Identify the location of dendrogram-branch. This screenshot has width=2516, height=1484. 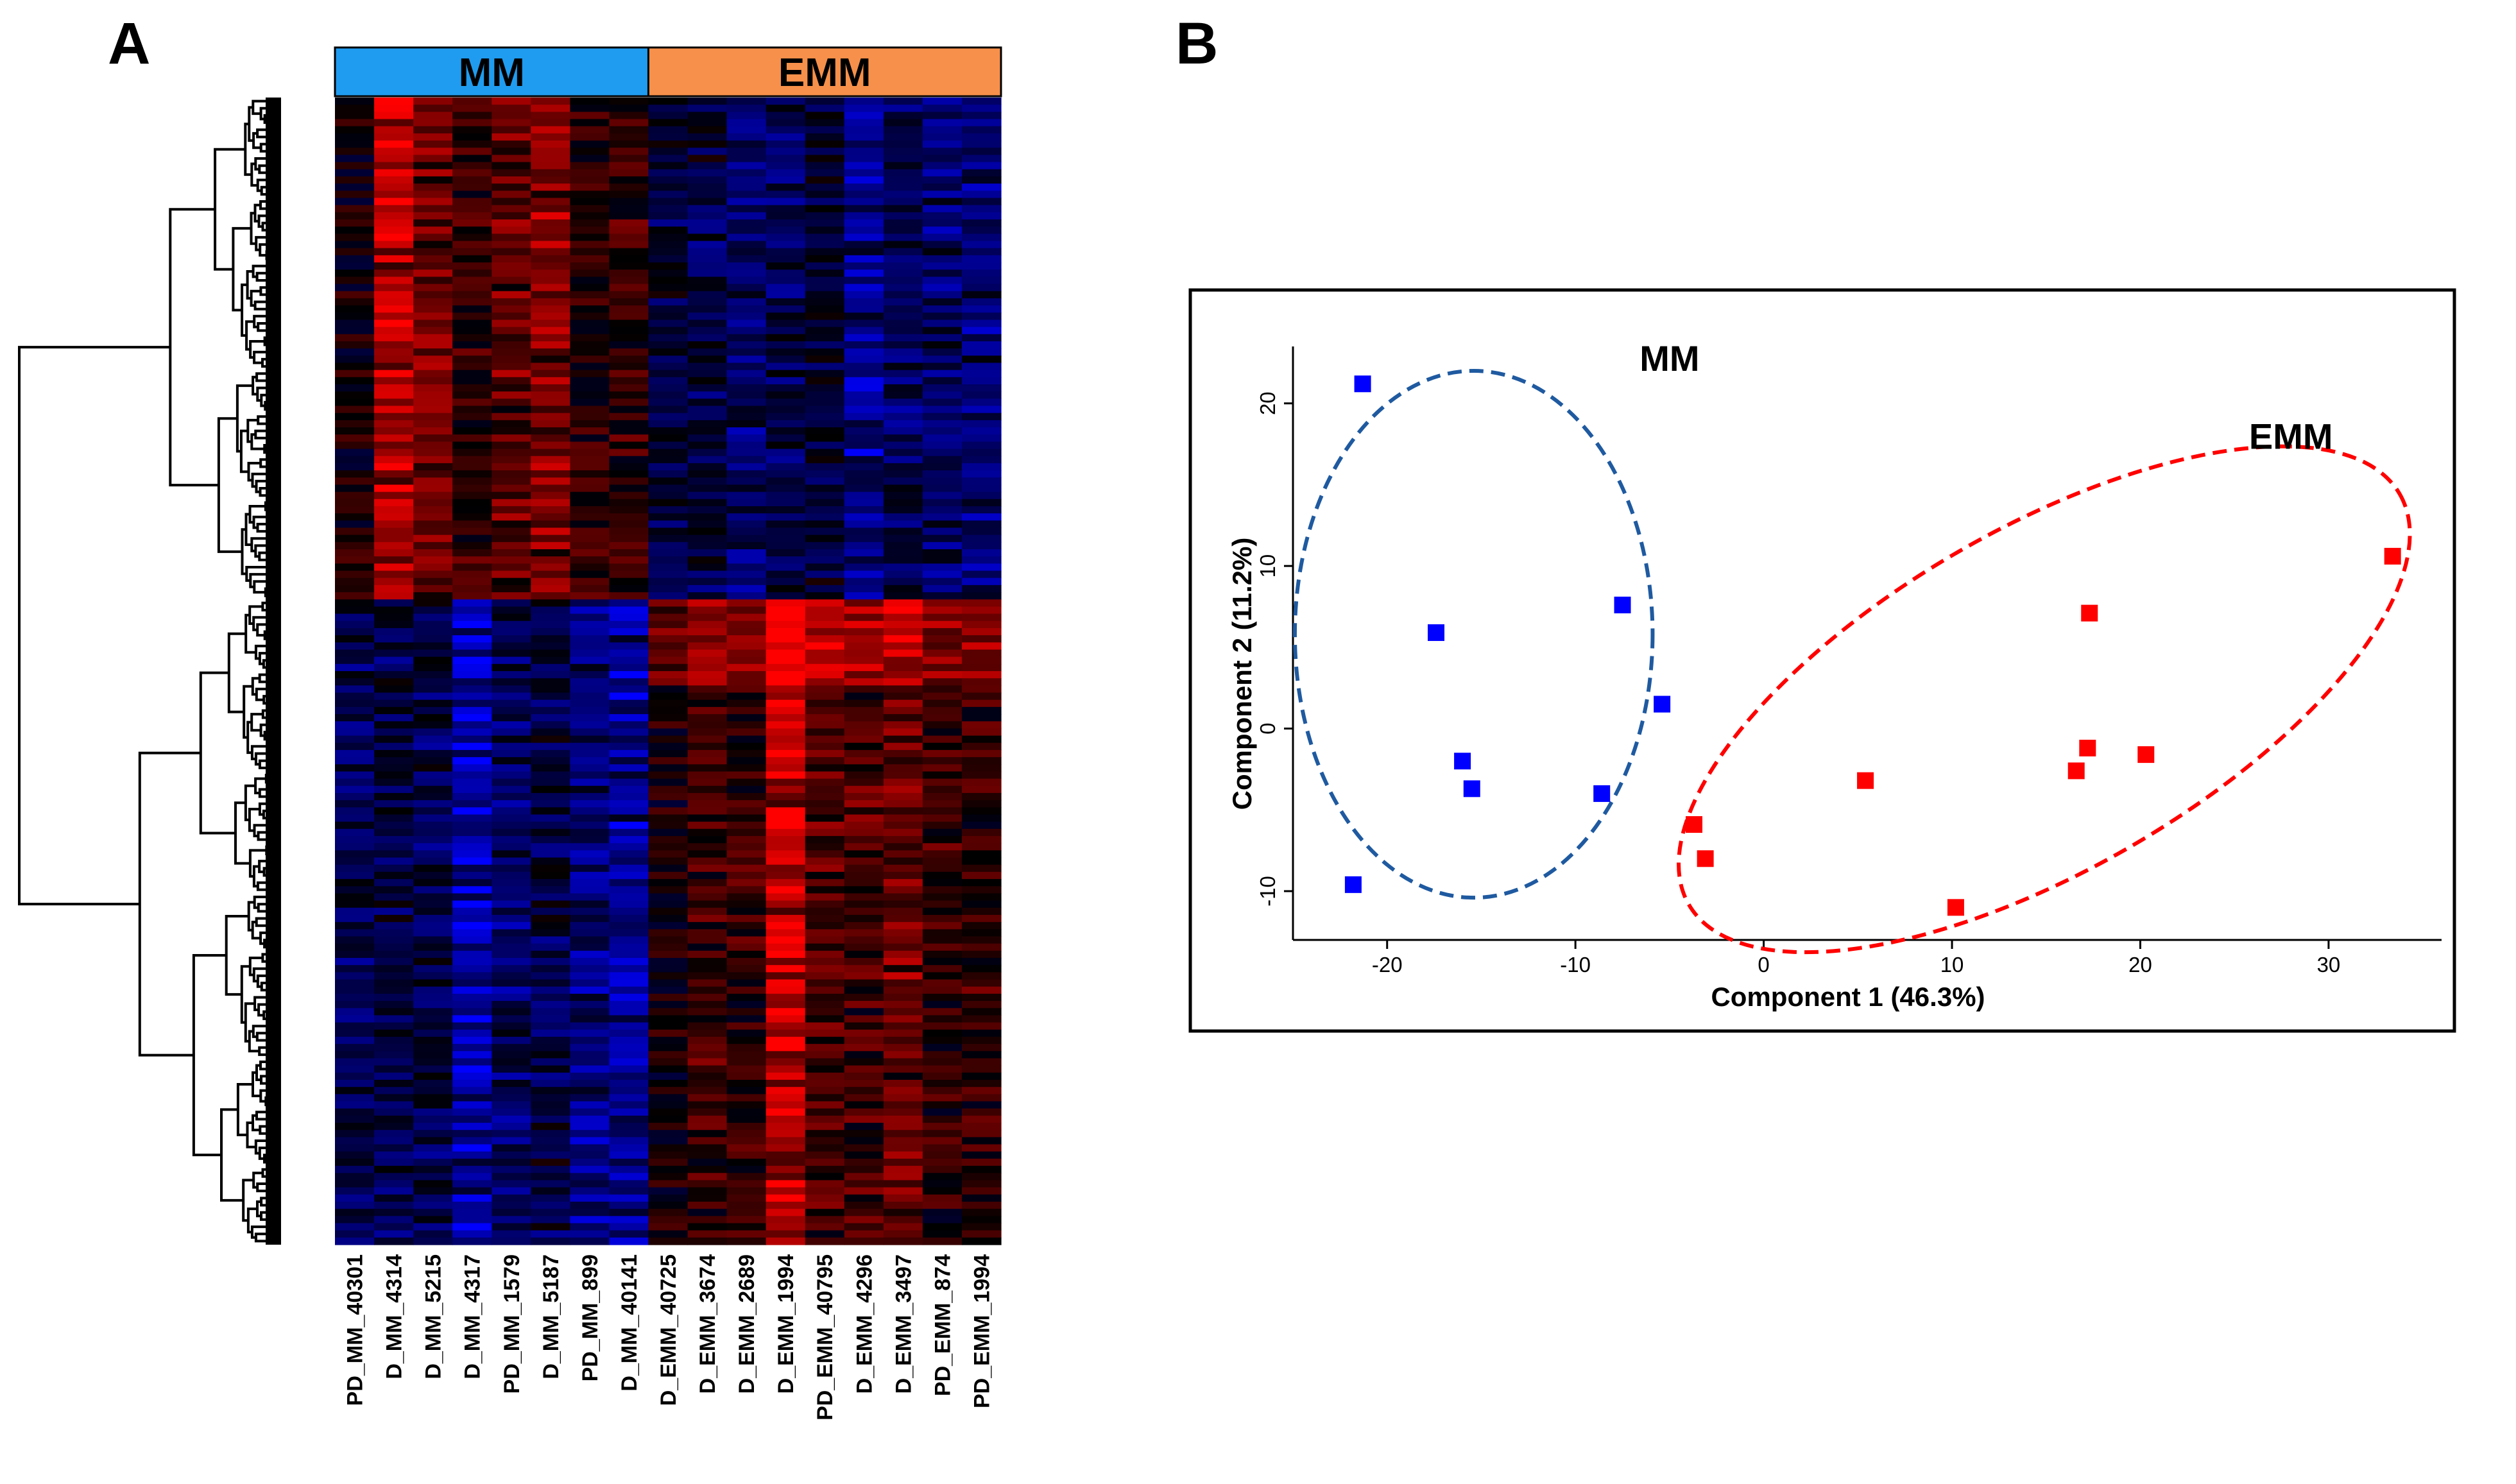
(263, 574).